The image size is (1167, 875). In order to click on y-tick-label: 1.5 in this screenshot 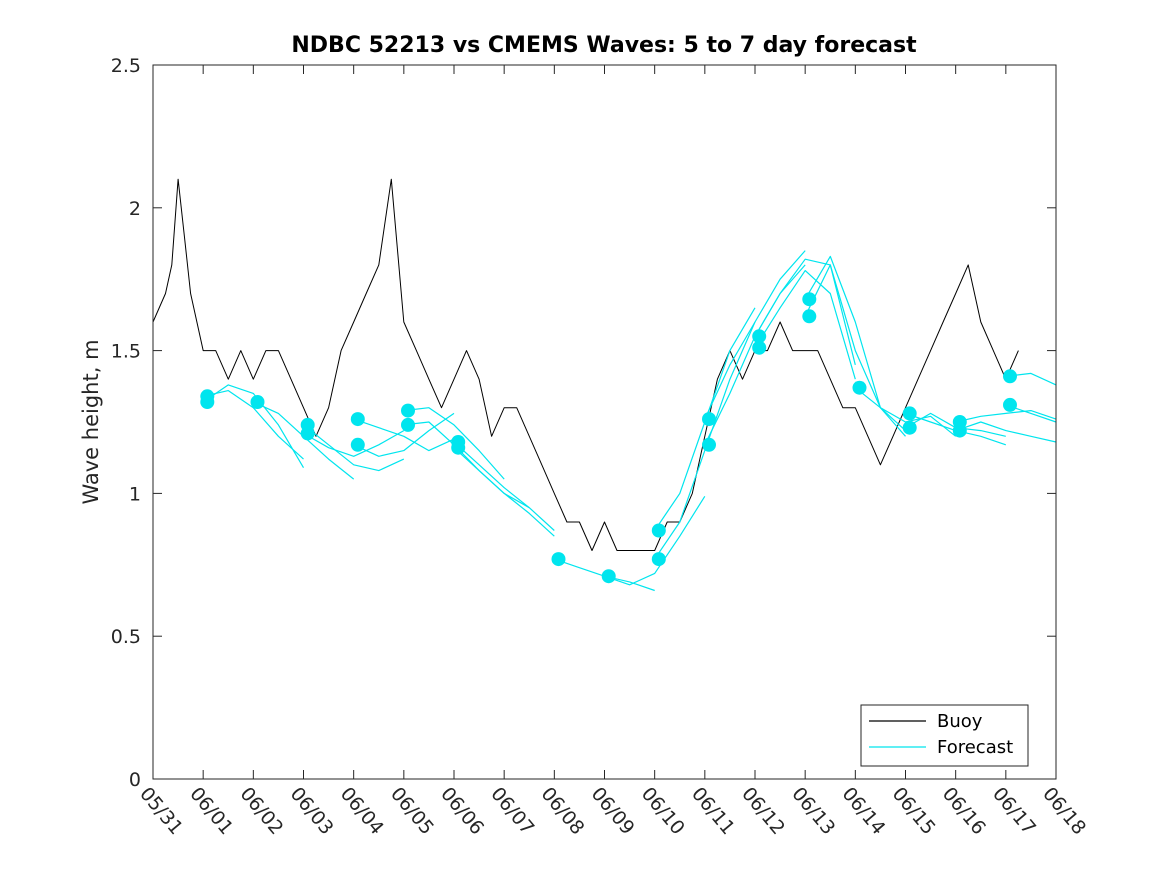, I will do `click(126, 352)`.